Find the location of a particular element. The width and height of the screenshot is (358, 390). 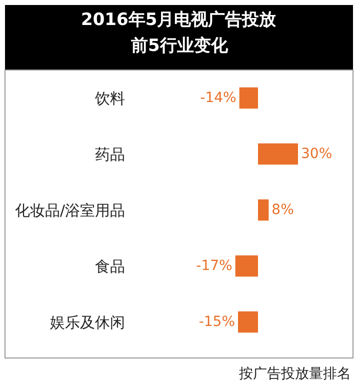

y-tick-label: 化妆品/浴室用品 is located at coordinates (69, 210).